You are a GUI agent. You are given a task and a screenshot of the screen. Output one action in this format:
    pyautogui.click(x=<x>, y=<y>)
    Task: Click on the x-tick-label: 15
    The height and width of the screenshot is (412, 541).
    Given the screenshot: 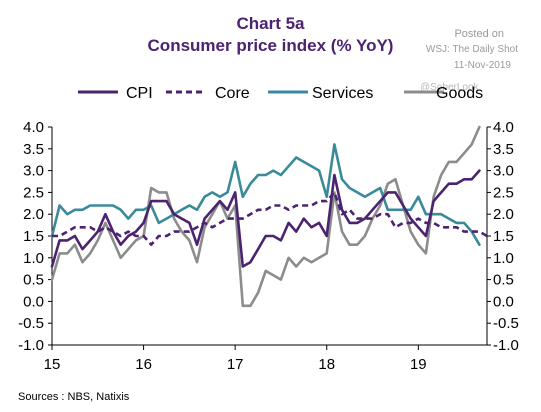 What is the action you would take?
    pyautogui.click(x=52, y=364)
    